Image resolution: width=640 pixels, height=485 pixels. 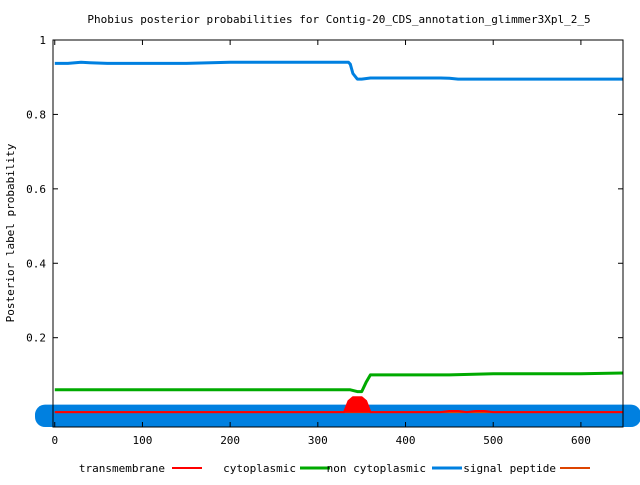 I want to click on legend-label-cytoplasmic: cytoplasmic, so click(x=259, y=468).